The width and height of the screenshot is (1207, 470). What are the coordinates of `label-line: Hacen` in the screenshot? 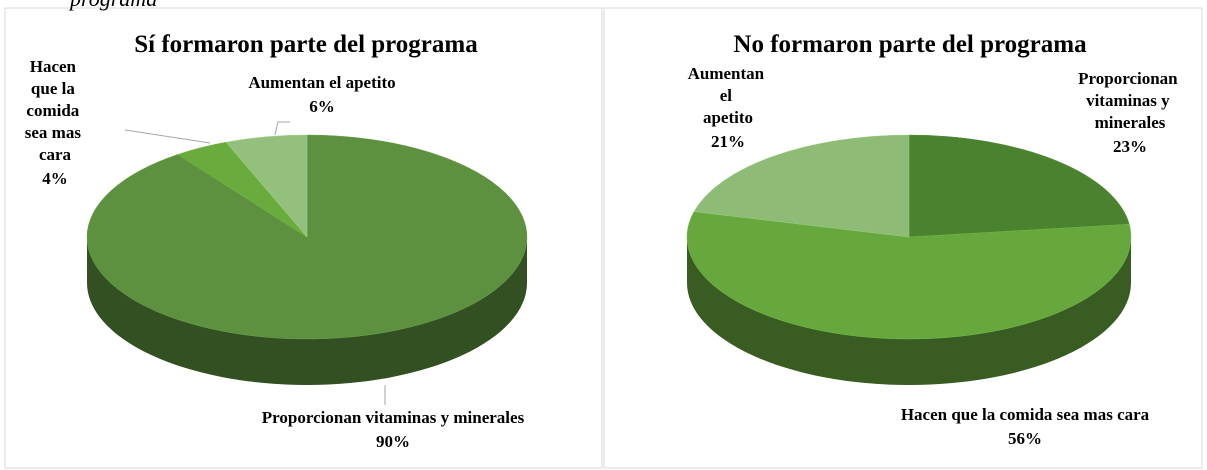 It's located at (55, 66).